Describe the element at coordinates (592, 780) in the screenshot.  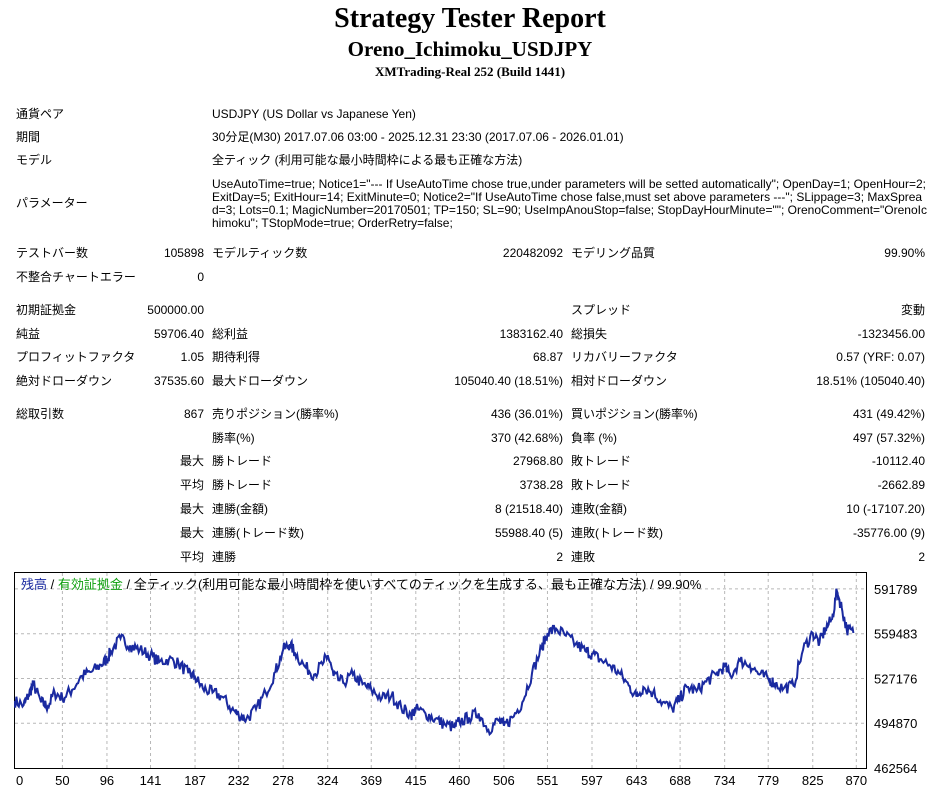
I see `x-tick-label: 597` at that location.